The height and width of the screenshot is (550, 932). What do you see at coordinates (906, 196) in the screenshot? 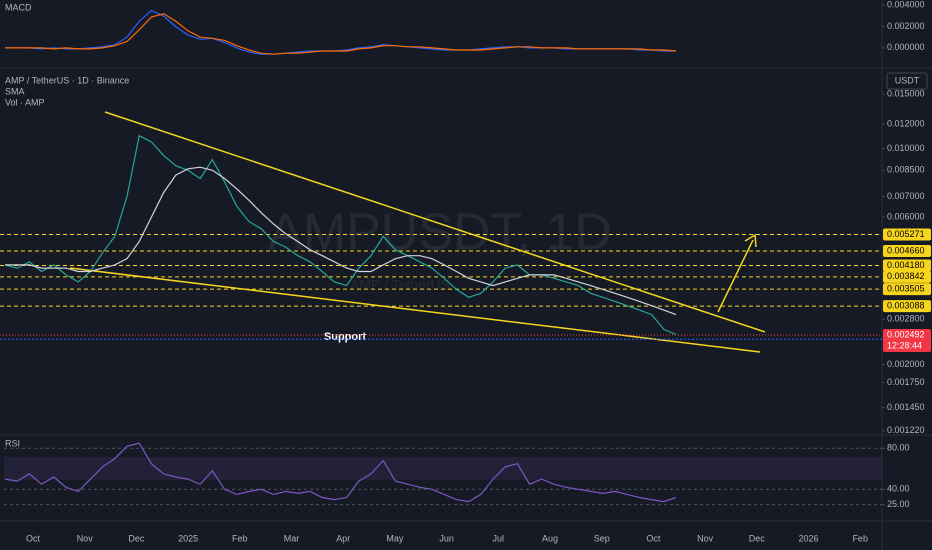
I see `y-tick-label: 0.007000` at bounding box center [906, 196].